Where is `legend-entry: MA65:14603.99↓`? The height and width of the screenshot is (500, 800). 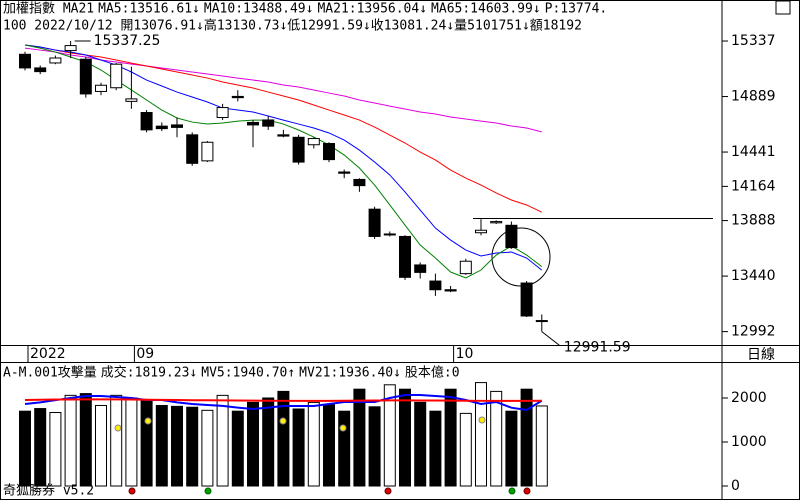 legend-entry: MA65:14603.99↓ is located at coordinates (486, 9).